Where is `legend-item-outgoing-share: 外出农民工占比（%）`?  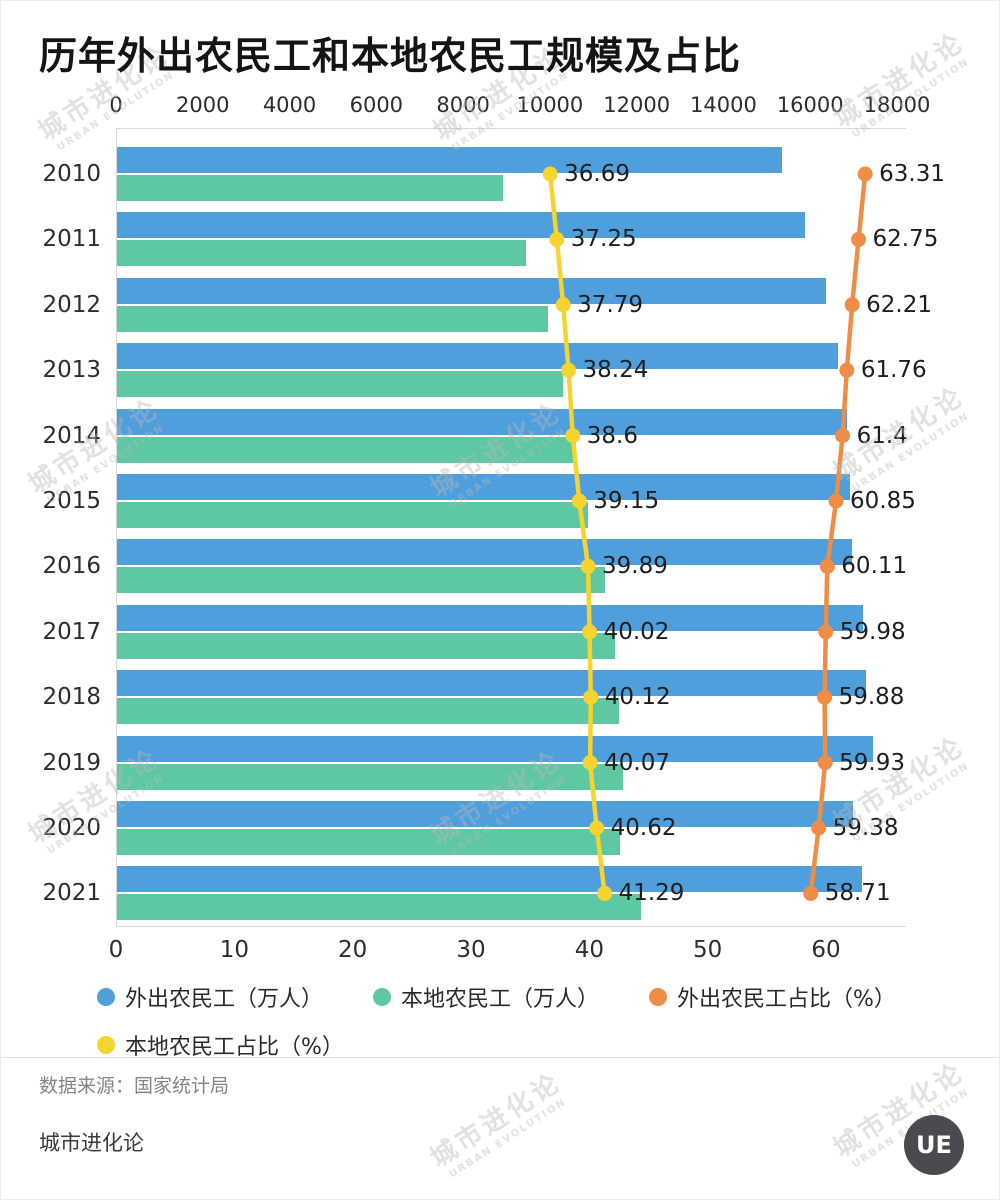 legend-item-outgoing-share: 外出农民工占比（%） is located at coordinates (772, 997).